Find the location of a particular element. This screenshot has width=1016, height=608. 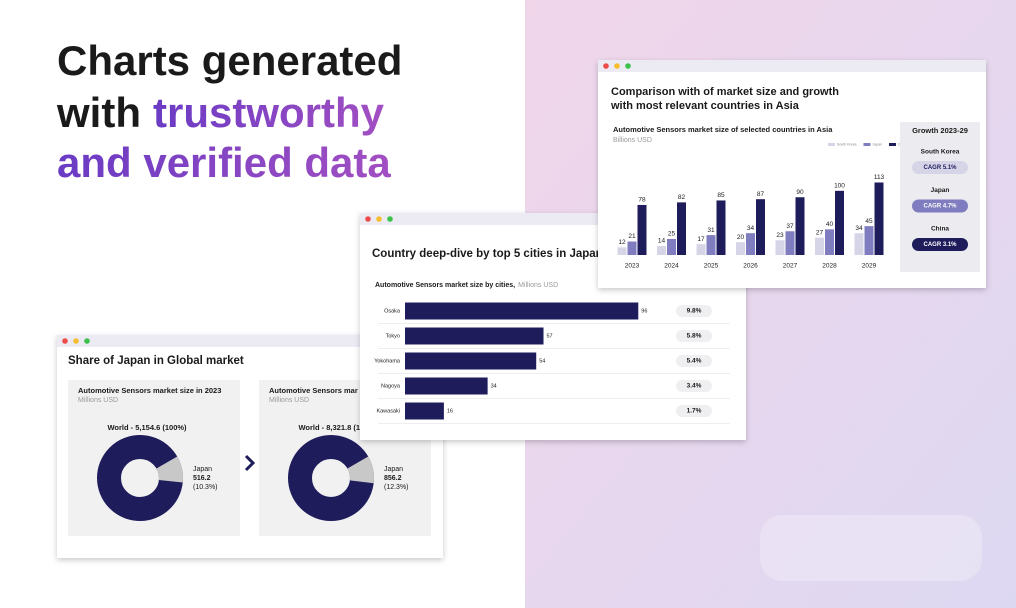

growth-title: Growth 2023-29 is located at coordinates (940, 130).